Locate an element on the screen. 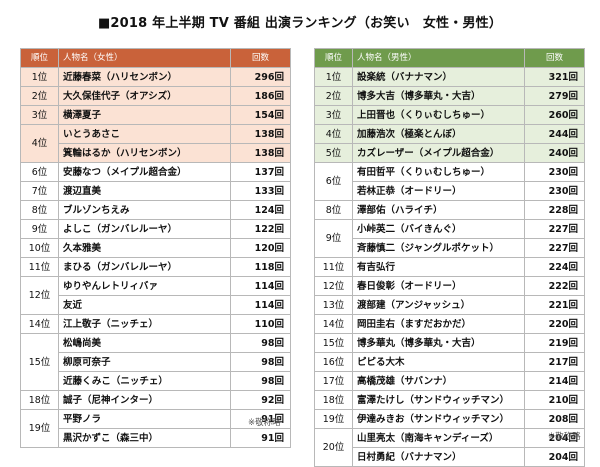 Image resolution: width=600 pixels, height=467 pixels. rank-cell: 8位 is located at coordinates (39, 210).